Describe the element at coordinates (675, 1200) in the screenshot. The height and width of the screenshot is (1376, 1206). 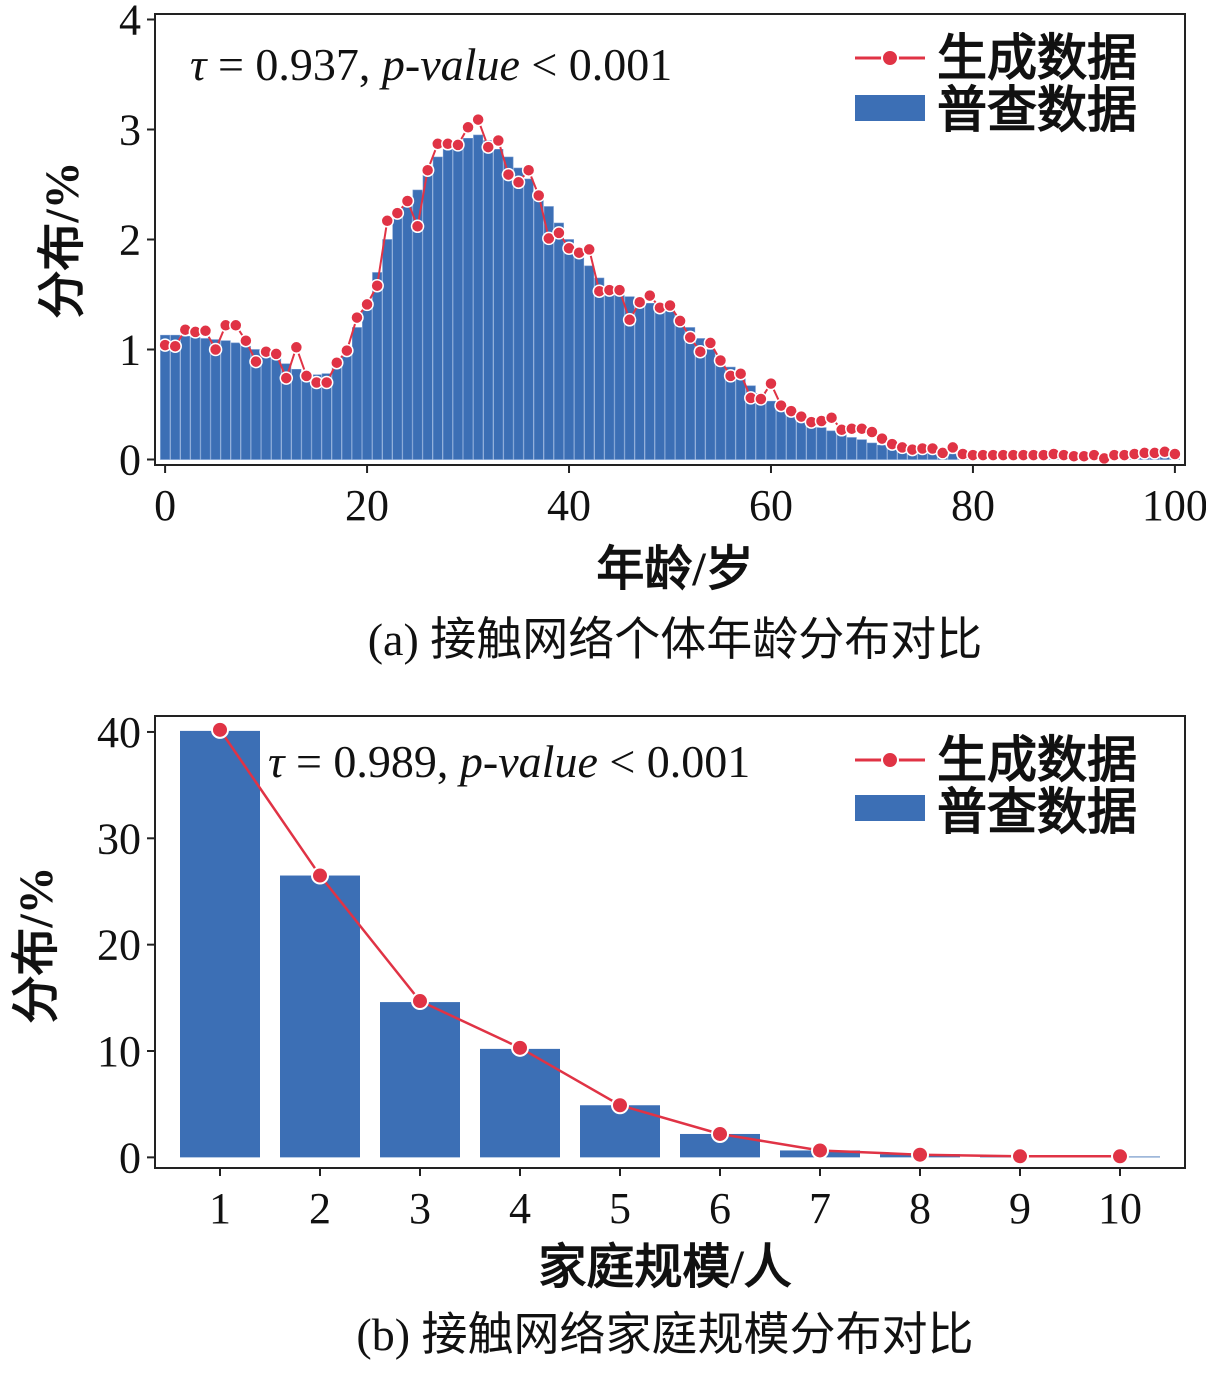
I see `x-ticks: 1 2 3 4 5 6 7 8 9 10` at that location.